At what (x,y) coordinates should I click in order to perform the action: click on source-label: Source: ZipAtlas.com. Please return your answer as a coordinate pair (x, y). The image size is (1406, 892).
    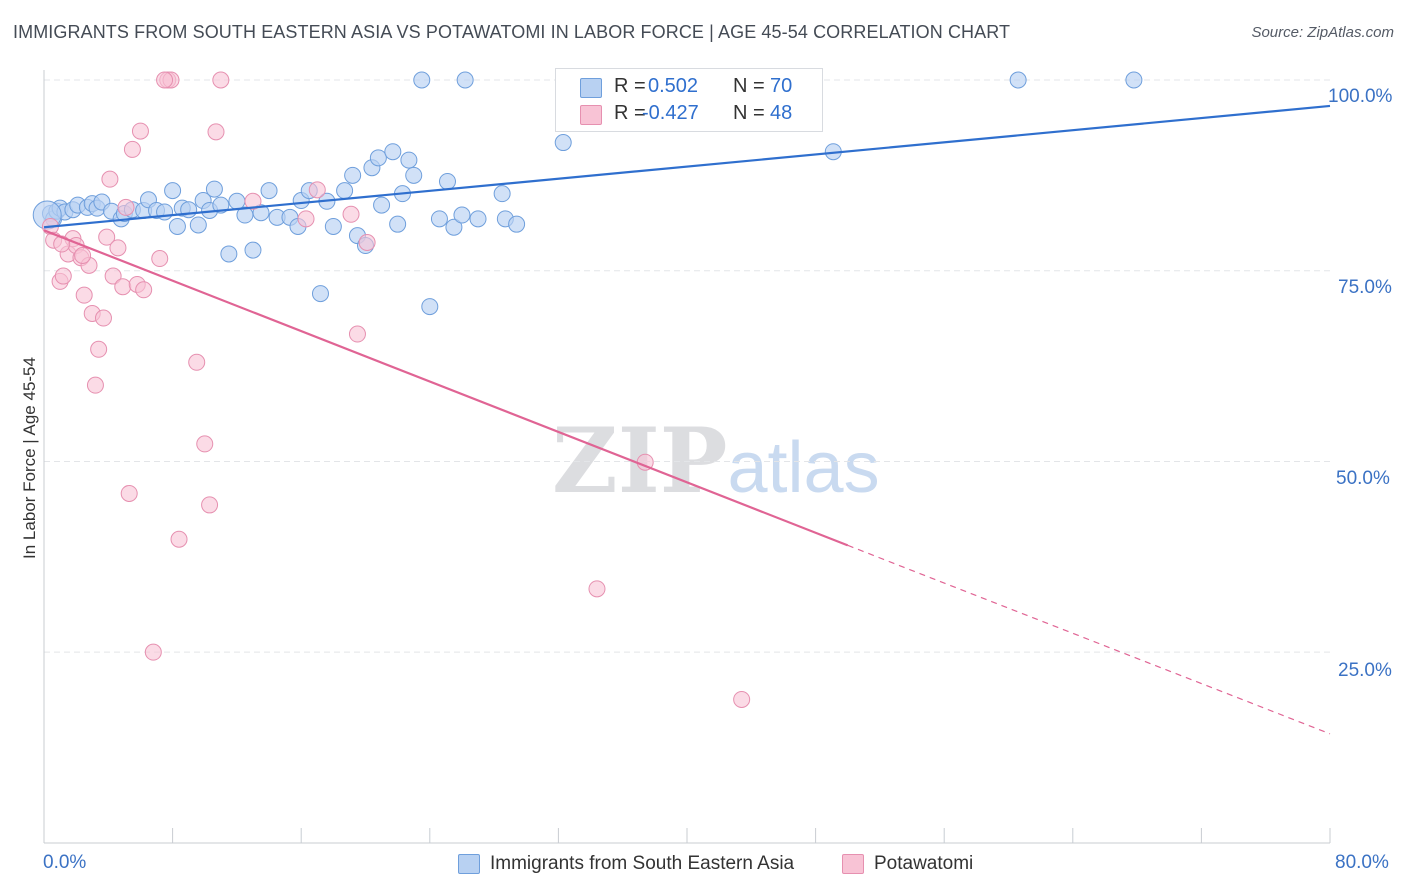
    Looking at the image, I should click on (1322, 32).